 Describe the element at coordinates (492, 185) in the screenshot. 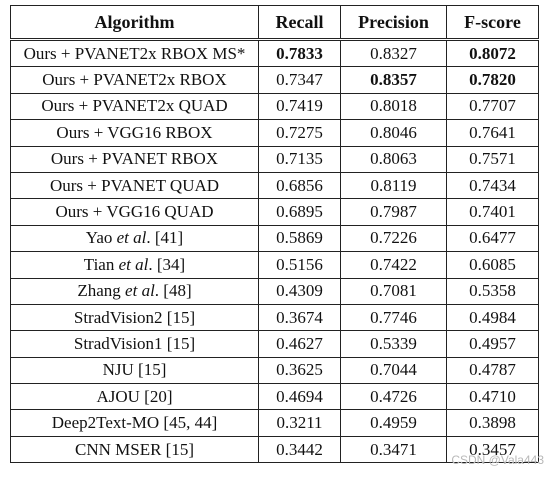

I see `fscore-cell: 0.7434` at that location.